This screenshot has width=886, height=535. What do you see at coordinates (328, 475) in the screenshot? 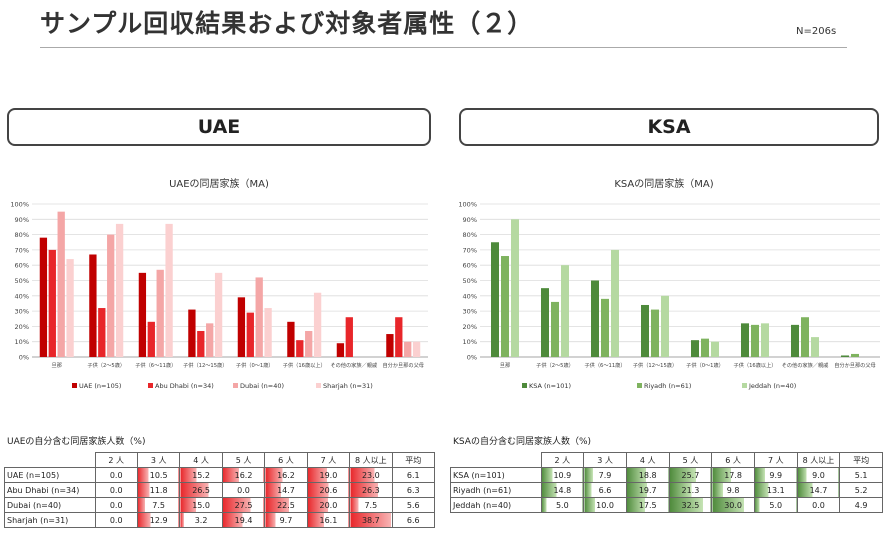
I see `table-cell: 19.0` at bounding box center [328, 475].